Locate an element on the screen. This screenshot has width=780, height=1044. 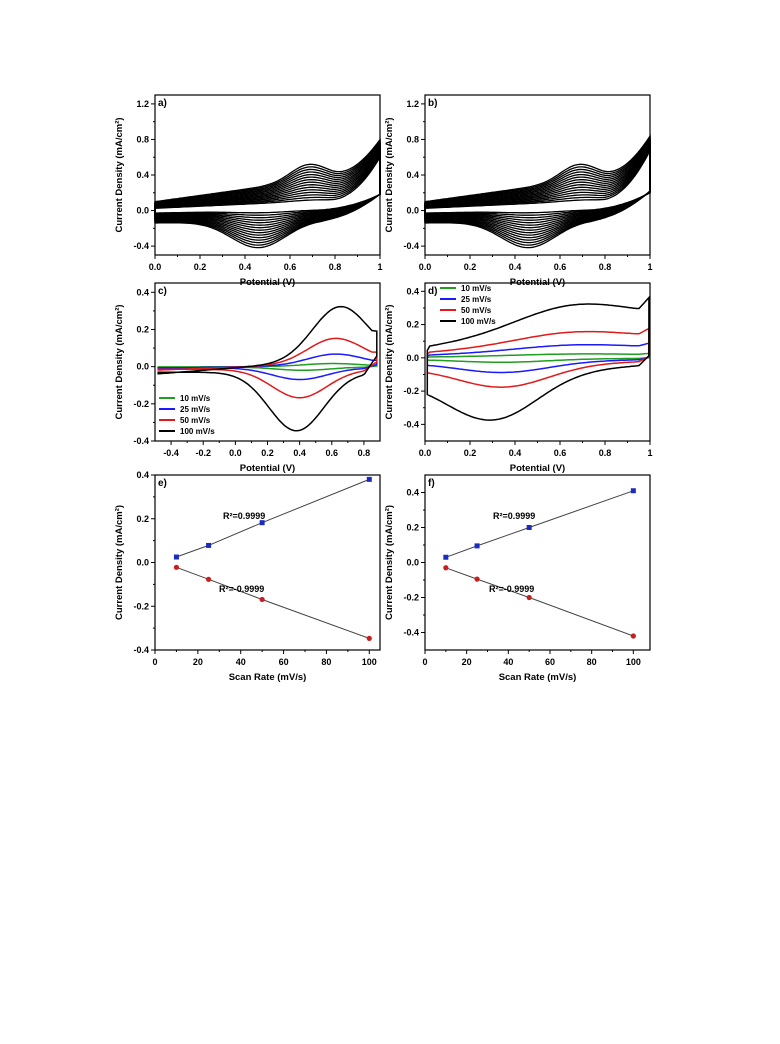
cv-cycle is located at coordinates (267, 193).